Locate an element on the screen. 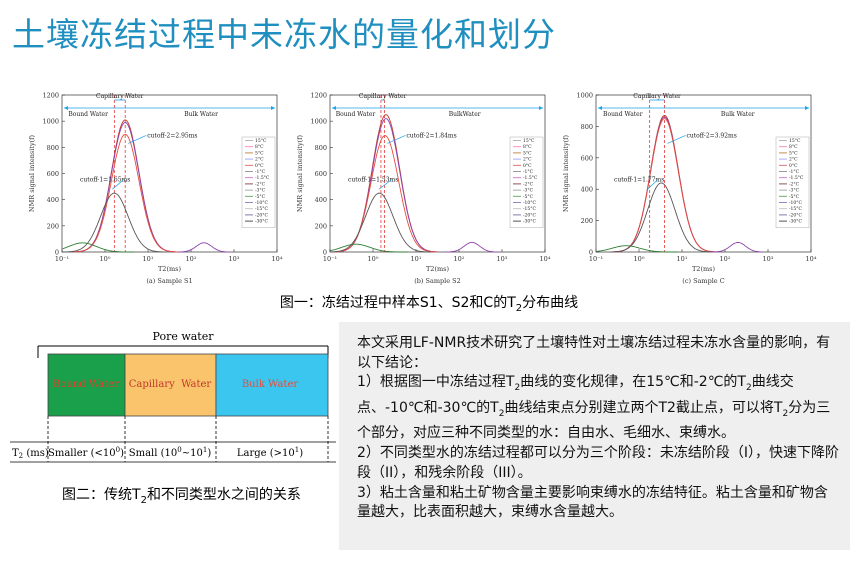 This screenshot has height=563, width=858. y-tick-label: 600 is located at coordinates (321, 174).